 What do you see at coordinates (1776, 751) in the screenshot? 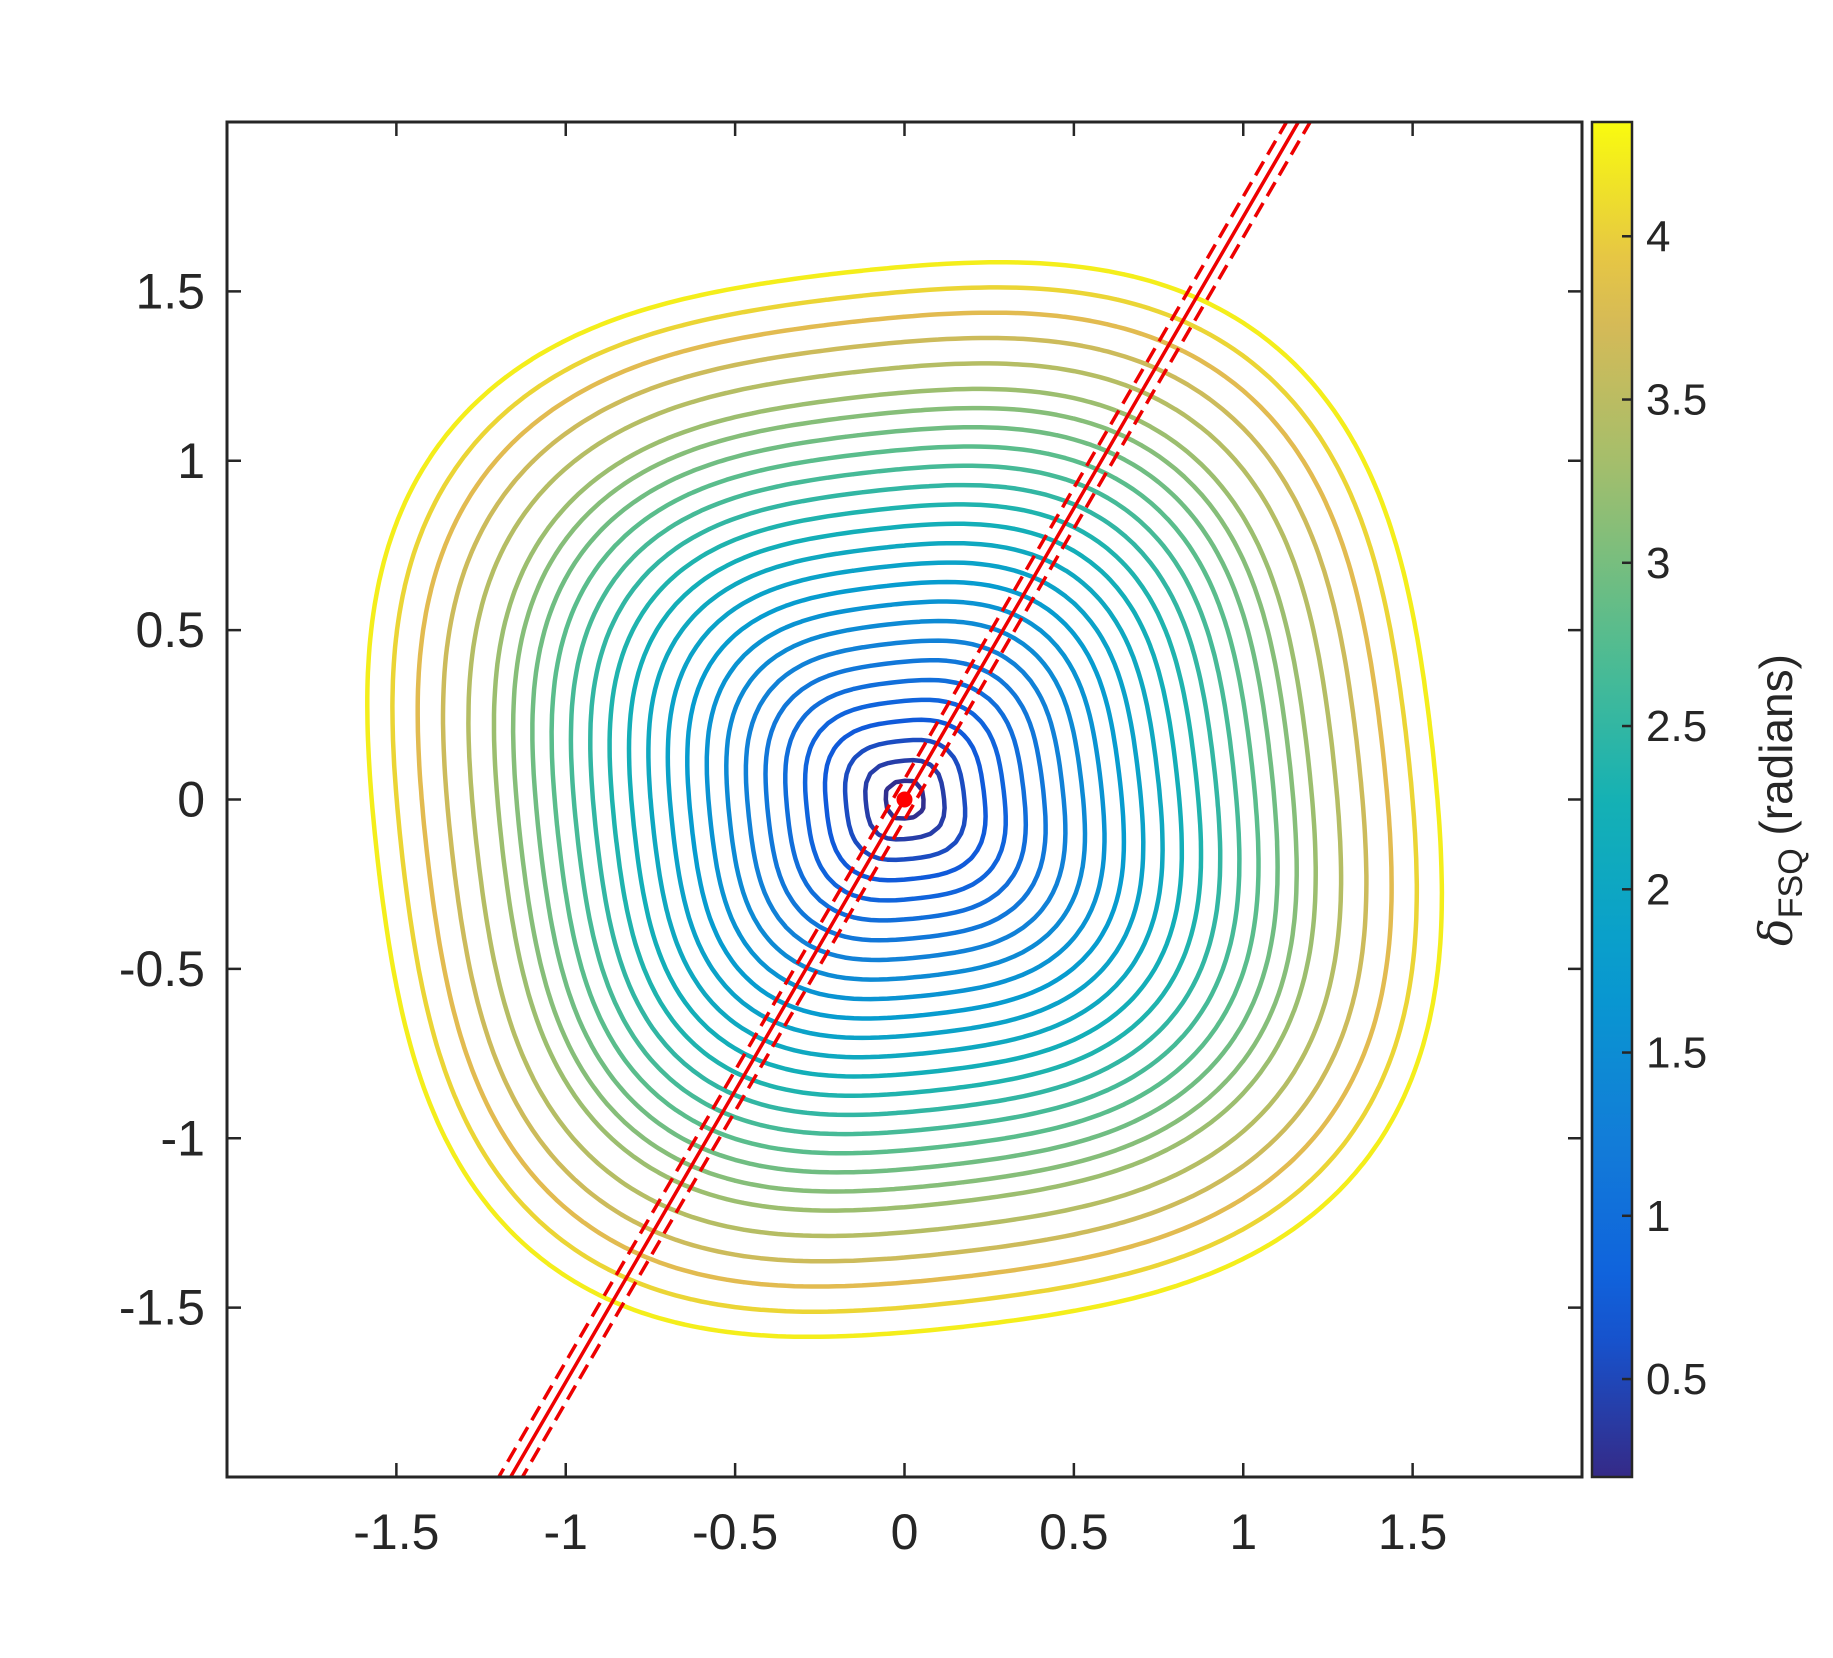
I see `colorbar-title-unit: (radians)` at bounding box center [1776, 751].